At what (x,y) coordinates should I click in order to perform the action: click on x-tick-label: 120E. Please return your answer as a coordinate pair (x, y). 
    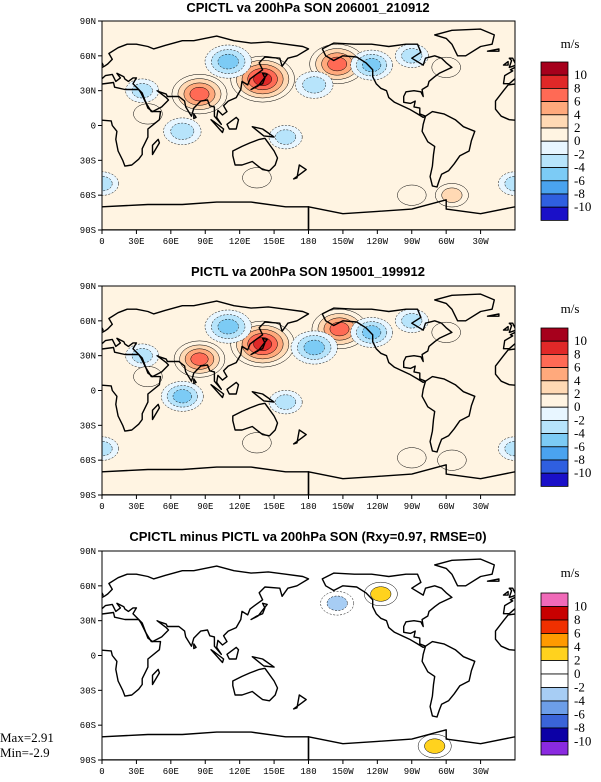
    Looking at the image, I should click on (240, 242).